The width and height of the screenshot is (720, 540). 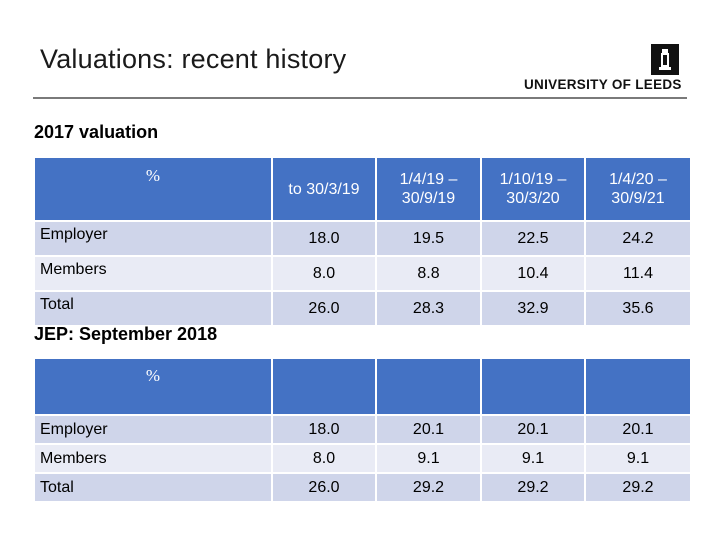 What do you see at coordinates (428, 189) in the screenshot?
I see `column-header: 1/4/19 – 30/9/19` at bounding box center [428, 189].